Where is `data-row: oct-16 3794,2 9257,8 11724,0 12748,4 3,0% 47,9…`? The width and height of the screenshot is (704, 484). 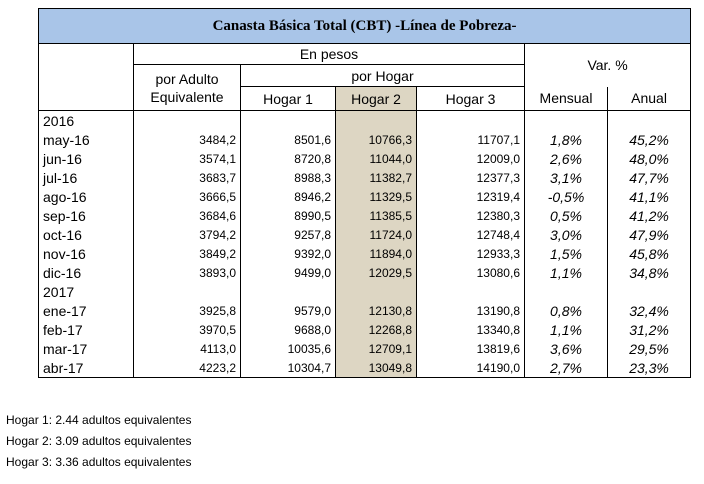 data-row: oct-16 3794,2 9257,8 11724,0 12748,4 3,0% 47,9… is located at coordinates (365, 234).